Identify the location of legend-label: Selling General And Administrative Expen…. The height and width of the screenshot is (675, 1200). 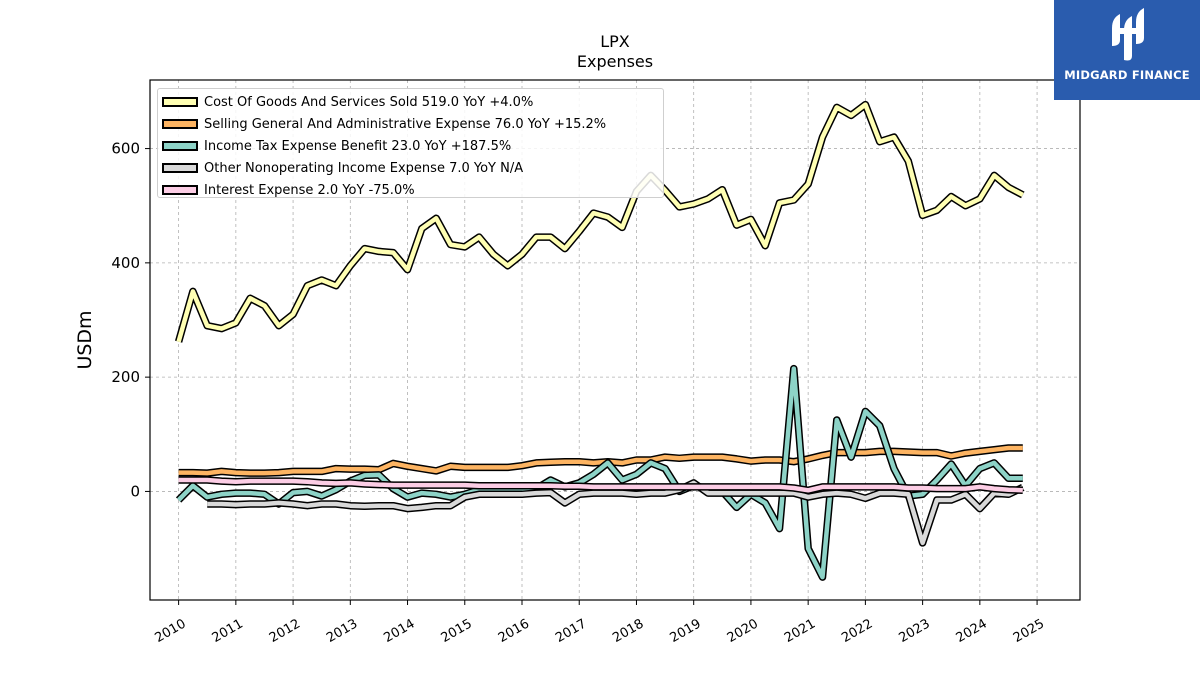
(405, 124).